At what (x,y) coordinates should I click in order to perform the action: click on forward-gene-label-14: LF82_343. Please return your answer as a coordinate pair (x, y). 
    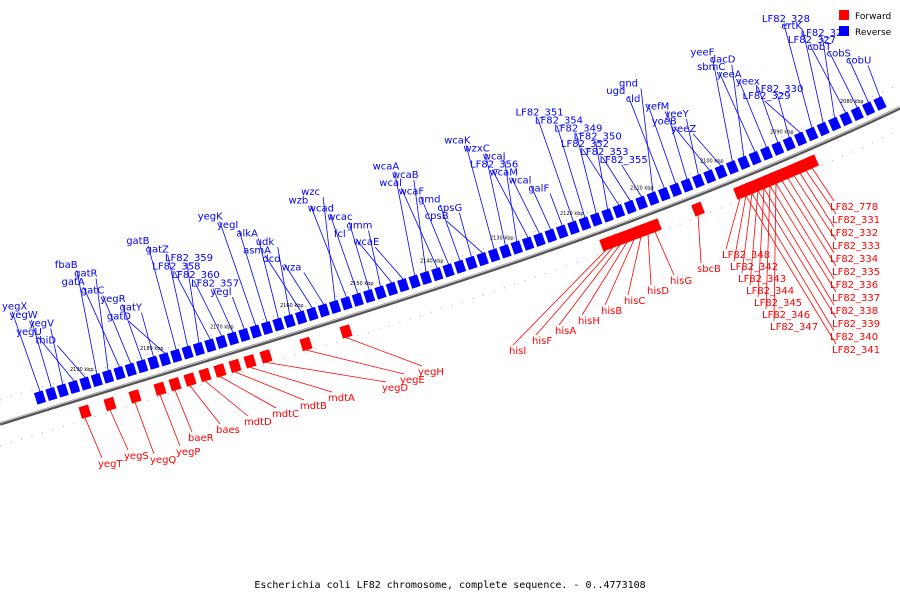
    Looking at the image, I should click on (762, 279).